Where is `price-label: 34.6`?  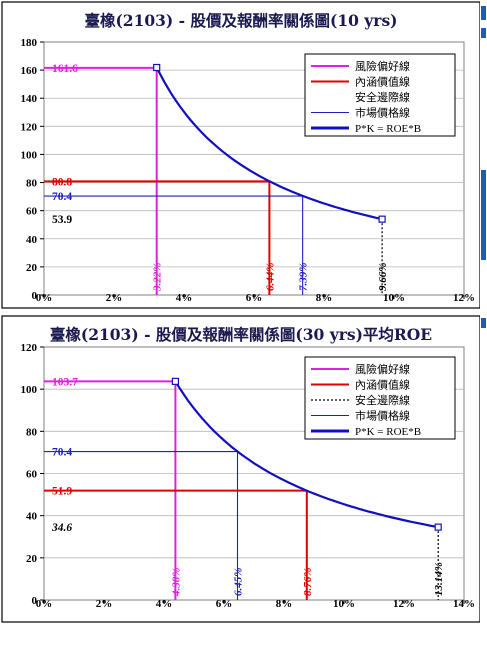 price-label: 34.6 is located at coordinates (61, 528).